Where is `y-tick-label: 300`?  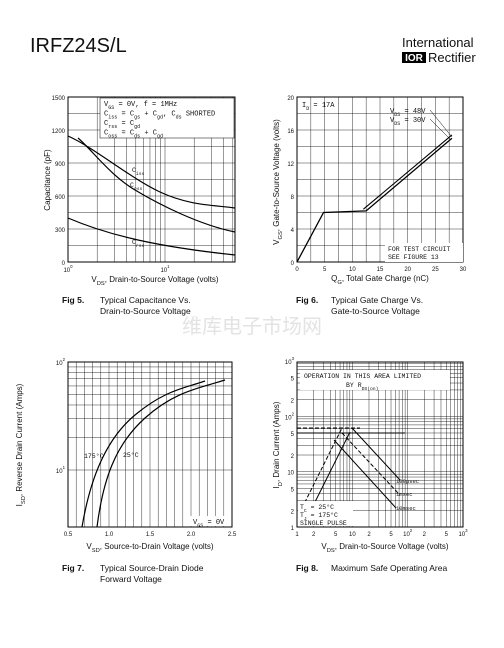 y-tick-label: 300 is located at coordinates (60, 231).